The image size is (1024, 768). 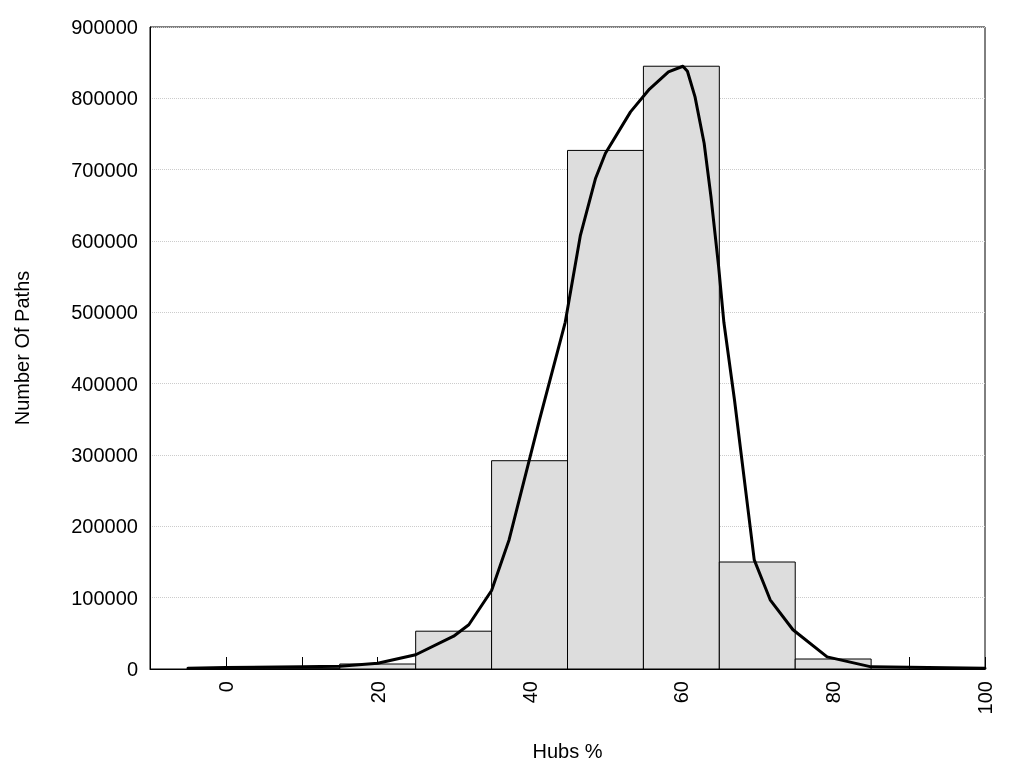 I want to click on x-tick-label: 40, so click(x=529, y=692).